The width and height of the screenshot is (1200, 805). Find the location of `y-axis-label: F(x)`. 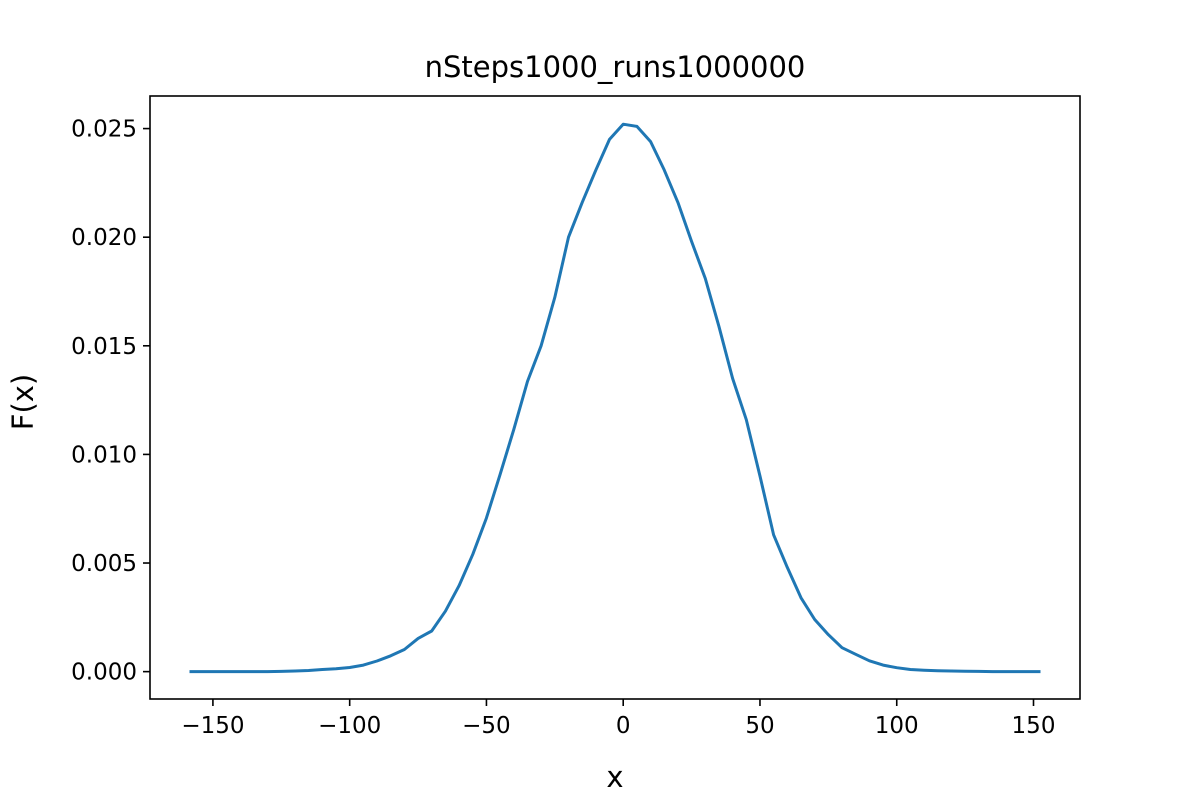

y-axis-label: F(x) is located at coordinates (23, 402).